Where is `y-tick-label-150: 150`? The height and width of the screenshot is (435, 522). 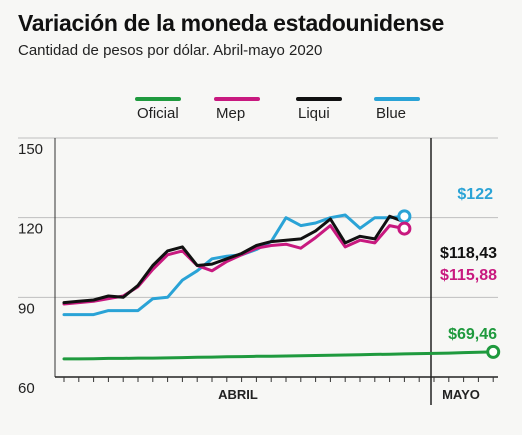
y-tick-label-150: 150 is located at coordinates (30, 149).